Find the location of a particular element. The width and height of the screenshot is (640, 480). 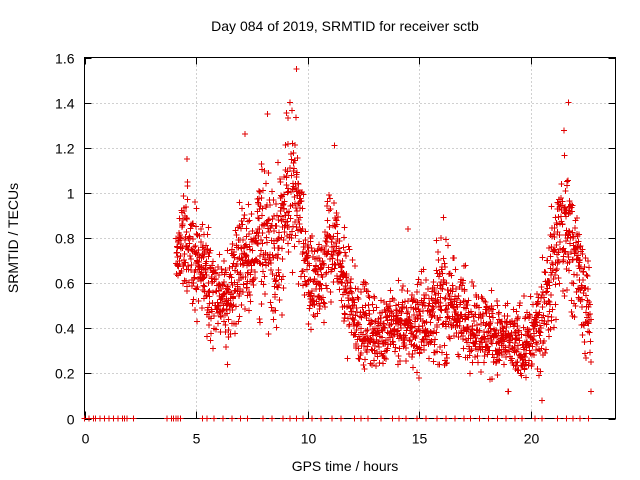

x-tick-label: 0 is located at coordinates (86, 439).